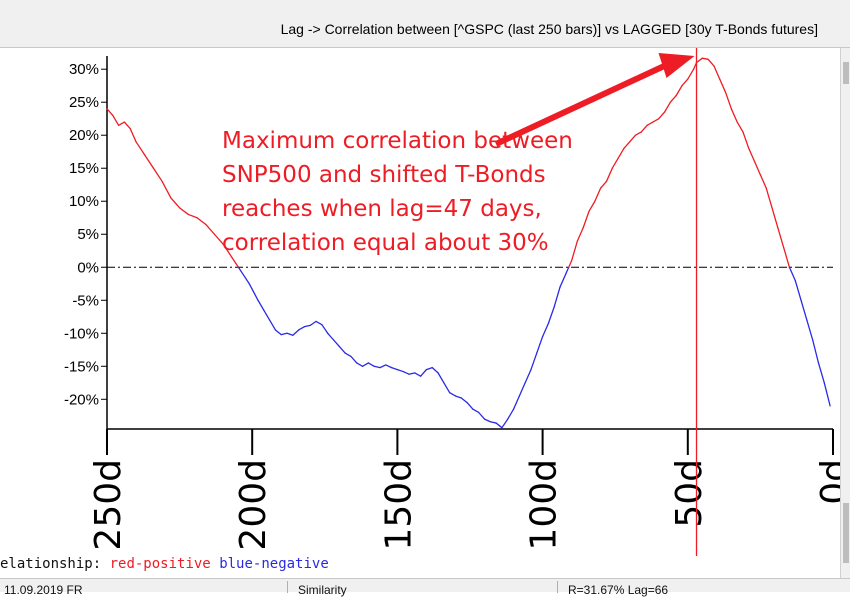  I want to click on y-tick-label: 10%, so click(84, 201).